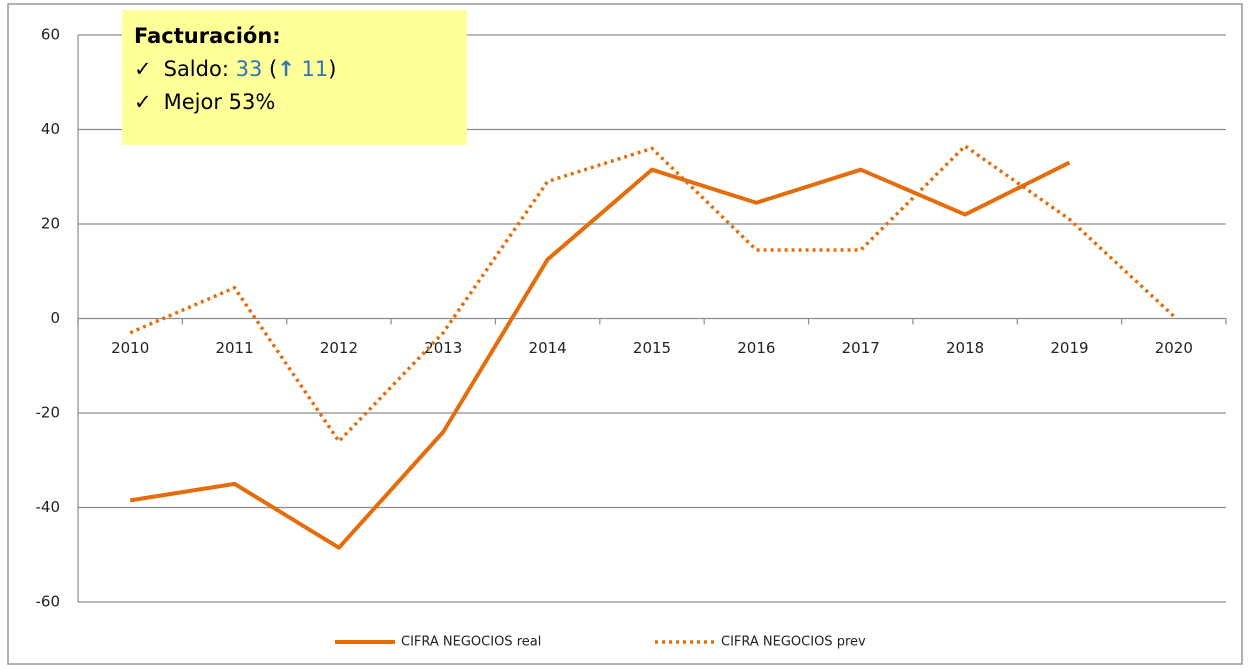 The height and width of the screenshot is (669, 1250). I want to click on annotation-heading: Facturación:, so click(207, 36).